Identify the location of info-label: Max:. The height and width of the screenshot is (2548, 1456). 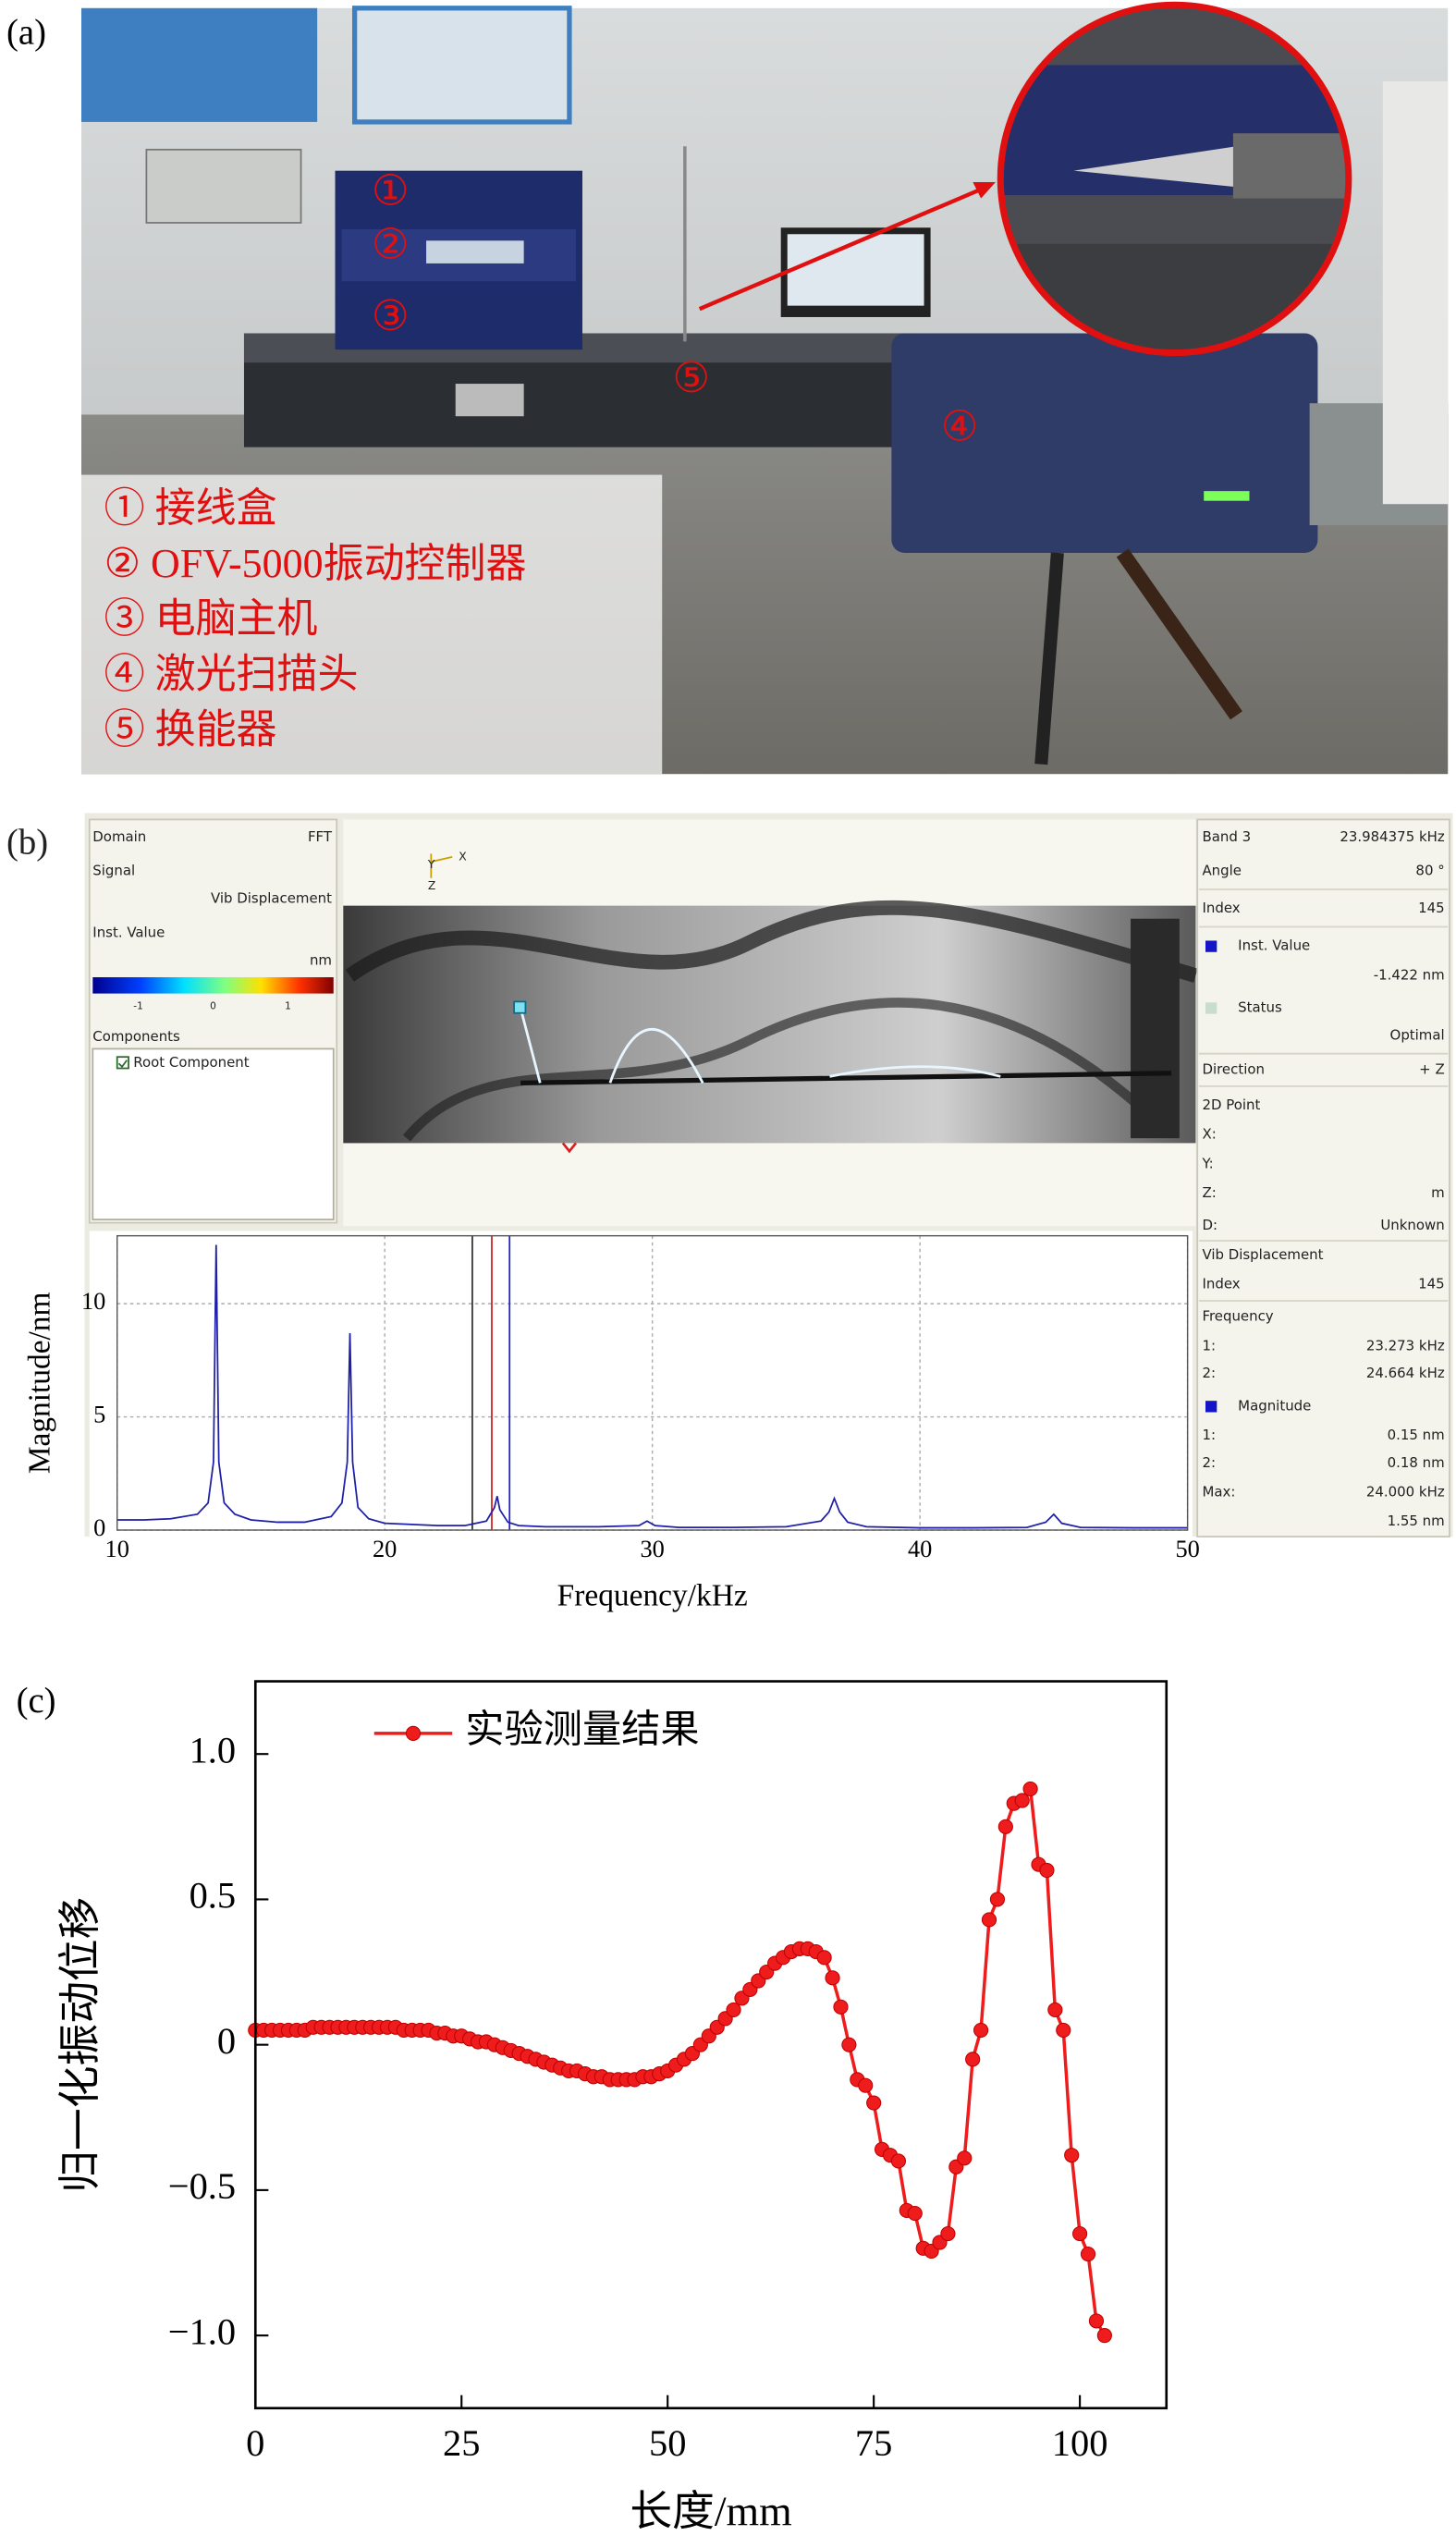
(1218, 1492).